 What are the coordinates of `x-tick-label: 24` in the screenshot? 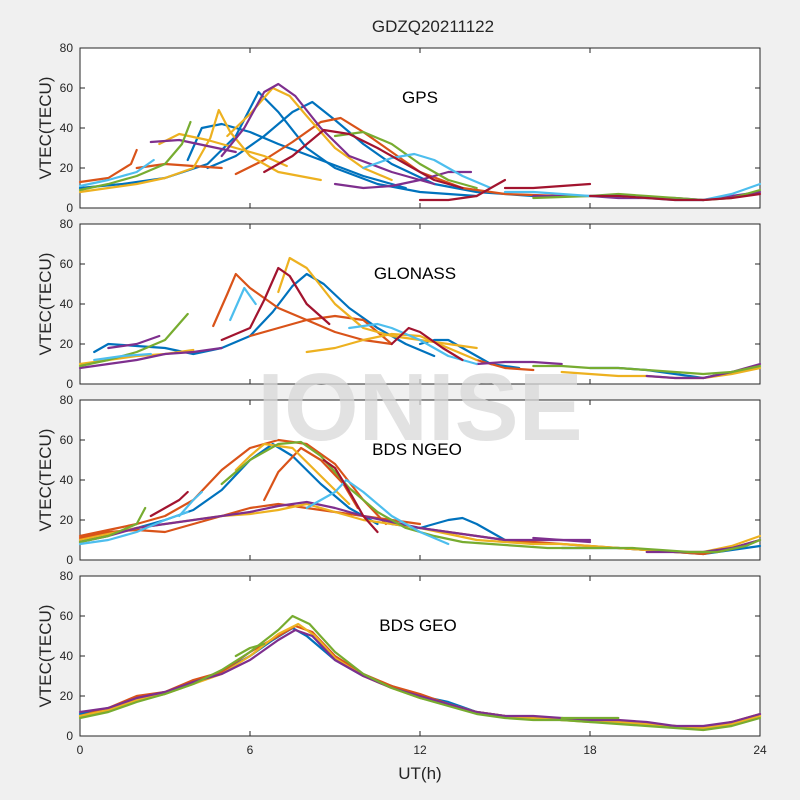 It's located at (760, 750).